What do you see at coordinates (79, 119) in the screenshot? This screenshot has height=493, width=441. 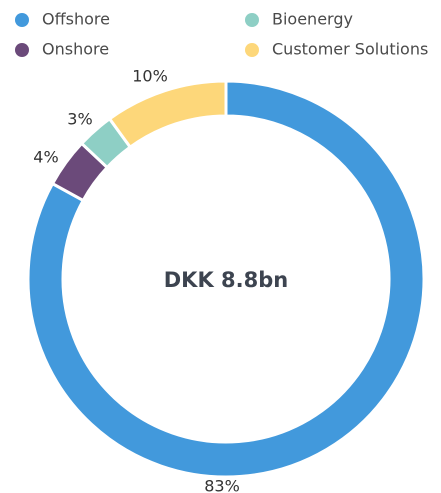 I see `data-label: 3%` at bounding box center [79, 119].